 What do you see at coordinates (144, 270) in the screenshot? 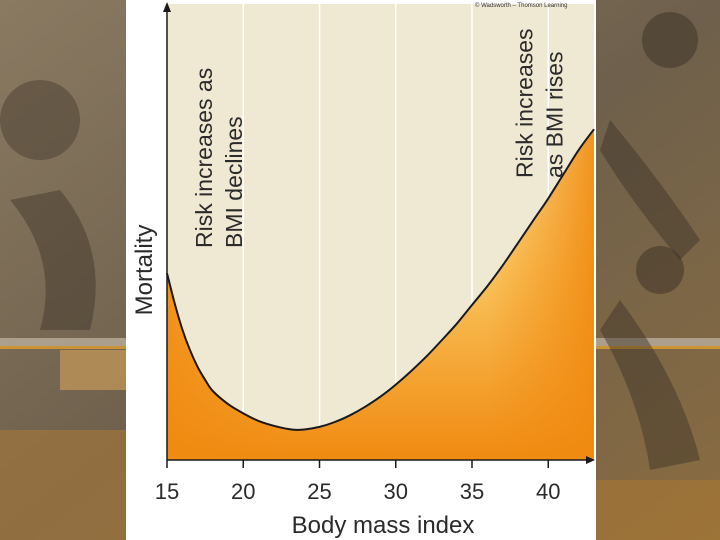
I see `y-axis-title: Mortality` at bounding box center [144, 270].